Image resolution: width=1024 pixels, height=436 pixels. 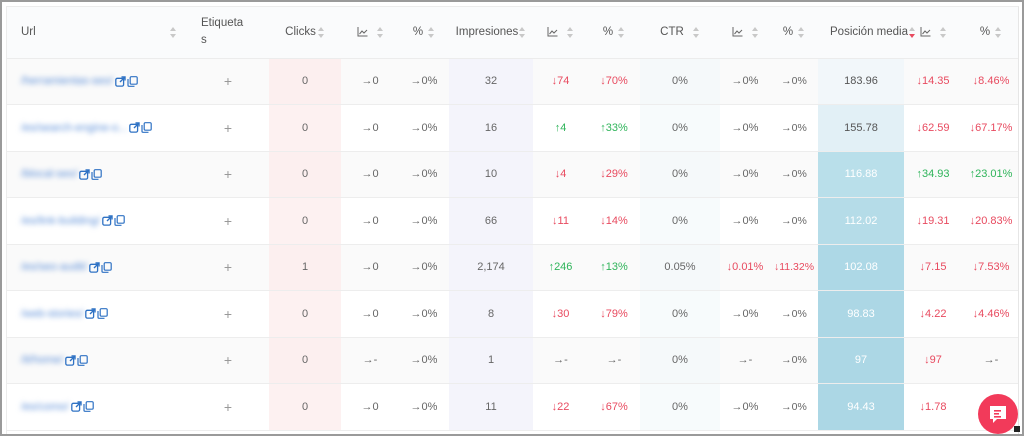 I want to click on position-pct: ↓7.53%, so click(x=990, y=267).